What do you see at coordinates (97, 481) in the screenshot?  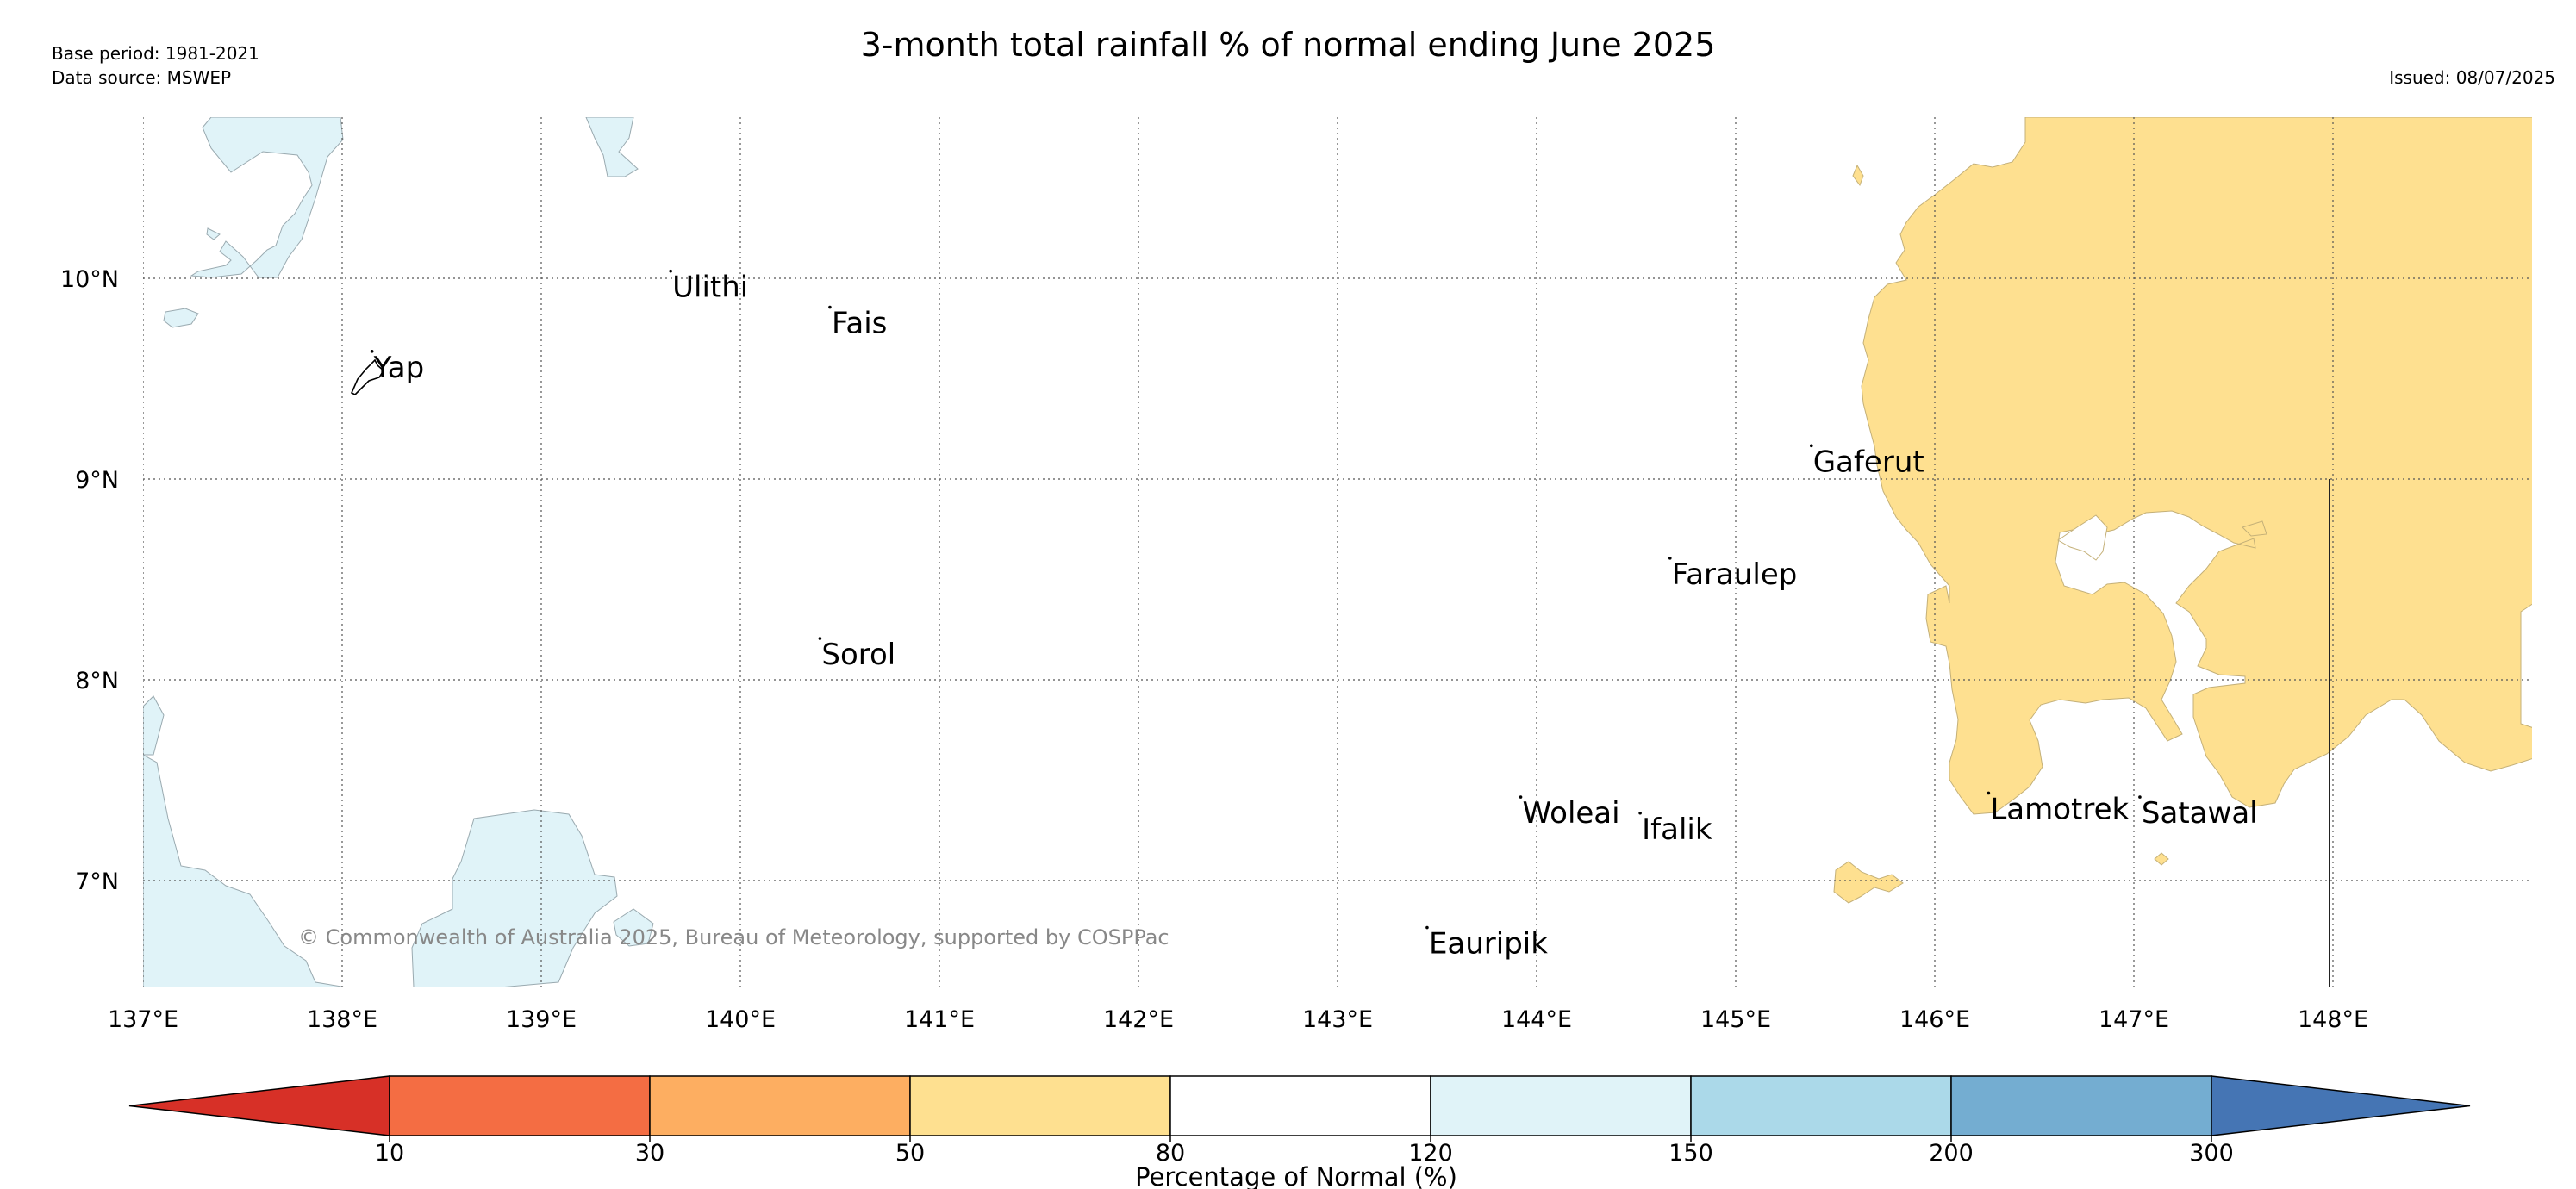 I see `latitude-tick-label: 9°N` at bounding box center [97, 481].